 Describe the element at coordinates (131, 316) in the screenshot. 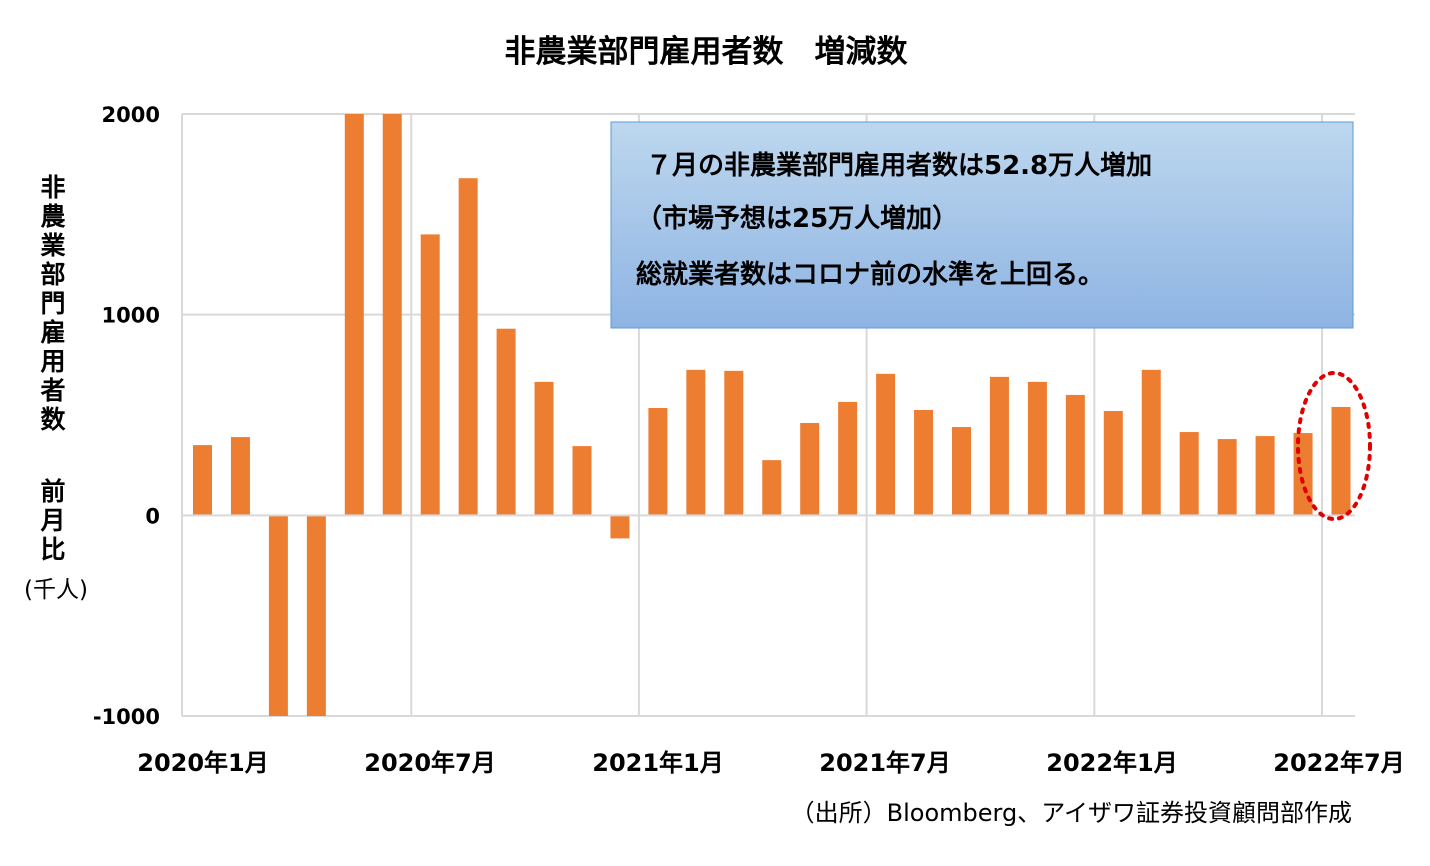

I see `y-tick-label: 1000` at that location.